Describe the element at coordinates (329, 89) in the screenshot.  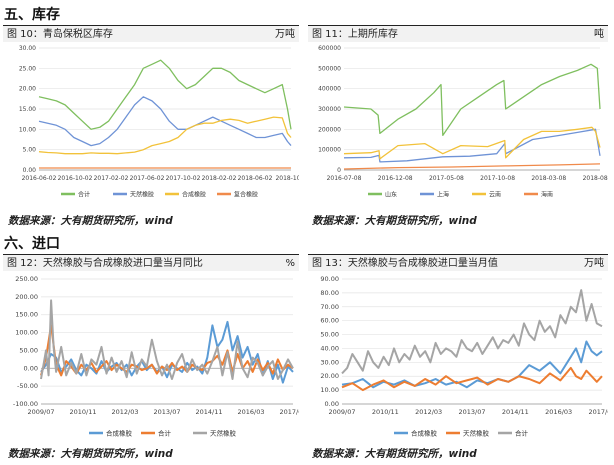
I see `y-tick-label: 400000` at that location.